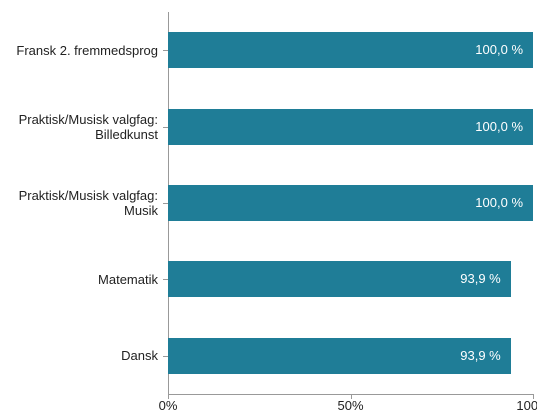 The width and height of the screenshot is (537, 414). I want to click on category-label: Praktisk/Musisk valgfag: Musik, so click(88, 203).